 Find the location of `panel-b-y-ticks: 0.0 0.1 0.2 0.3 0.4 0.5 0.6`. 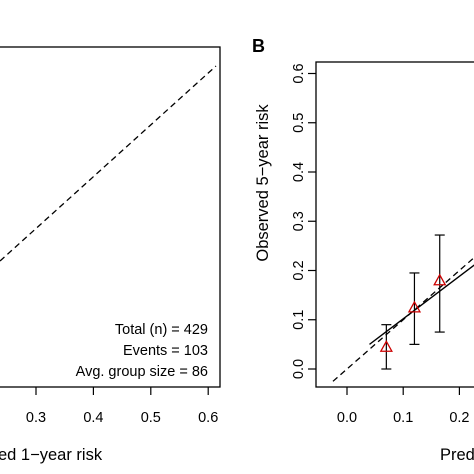

panel-b-y-ticks: 0.0 0.1 0.2 0.3 0.4 0.5 0.6 is located at coordinates (303, 221).